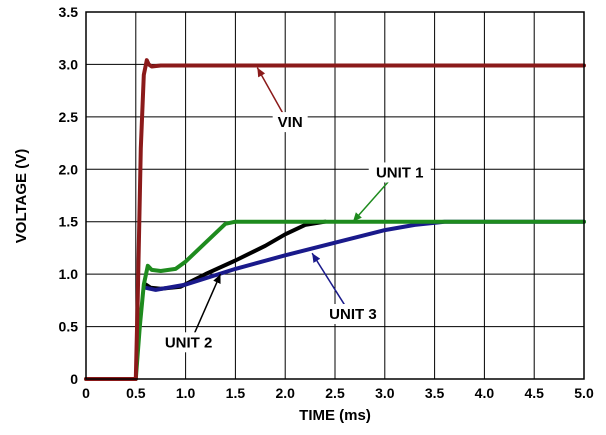  I want to click on x-tick-label: 4.5, so click(534, 393).